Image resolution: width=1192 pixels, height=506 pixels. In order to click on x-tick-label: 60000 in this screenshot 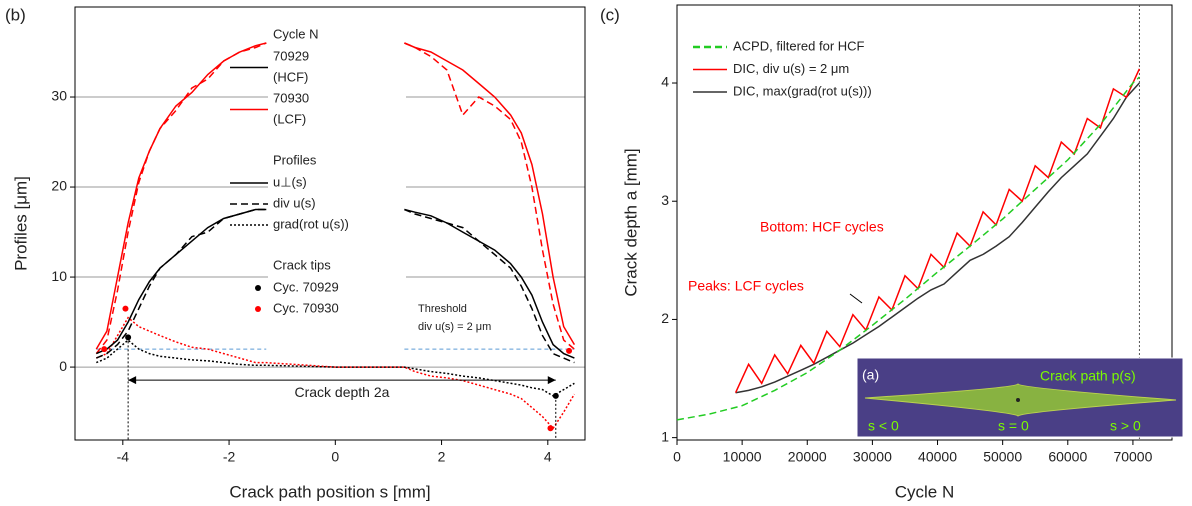, I will do `click(1067, 457)`.